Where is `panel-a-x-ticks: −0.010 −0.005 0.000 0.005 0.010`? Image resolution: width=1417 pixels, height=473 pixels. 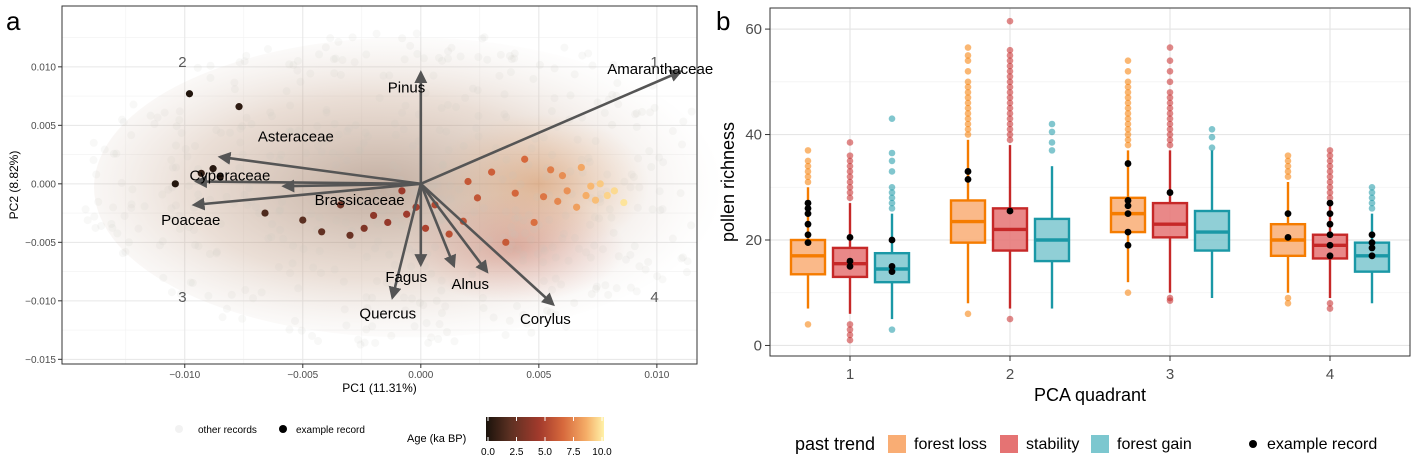 panel-a-x-ticks: −0.010 −0.005 0.000 0.005 0.010 is located at coordinates (419, 372).